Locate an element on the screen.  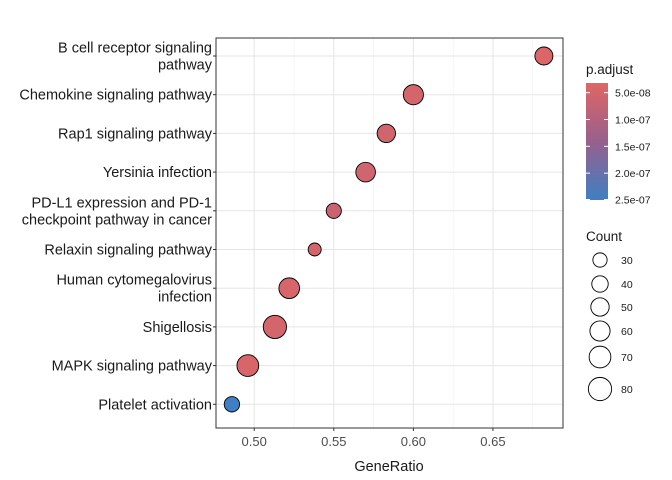
color-tick-label: 1.5e-07 is located at coordinates (633, 147).